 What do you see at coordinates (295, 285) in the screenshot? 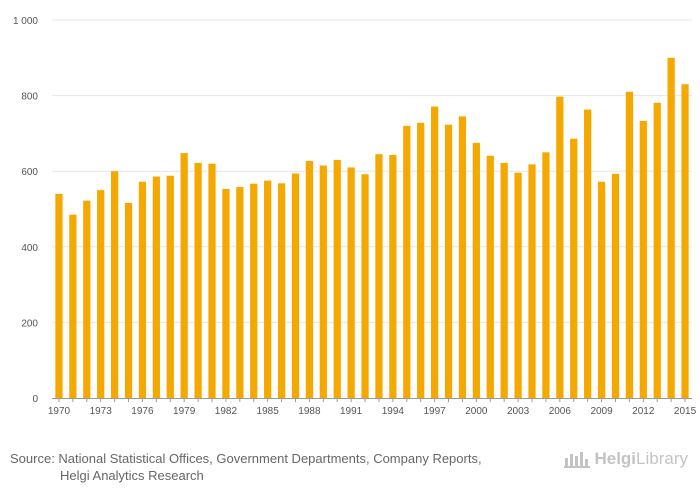
I see `bar-1987` at bounding box center [295, 285].